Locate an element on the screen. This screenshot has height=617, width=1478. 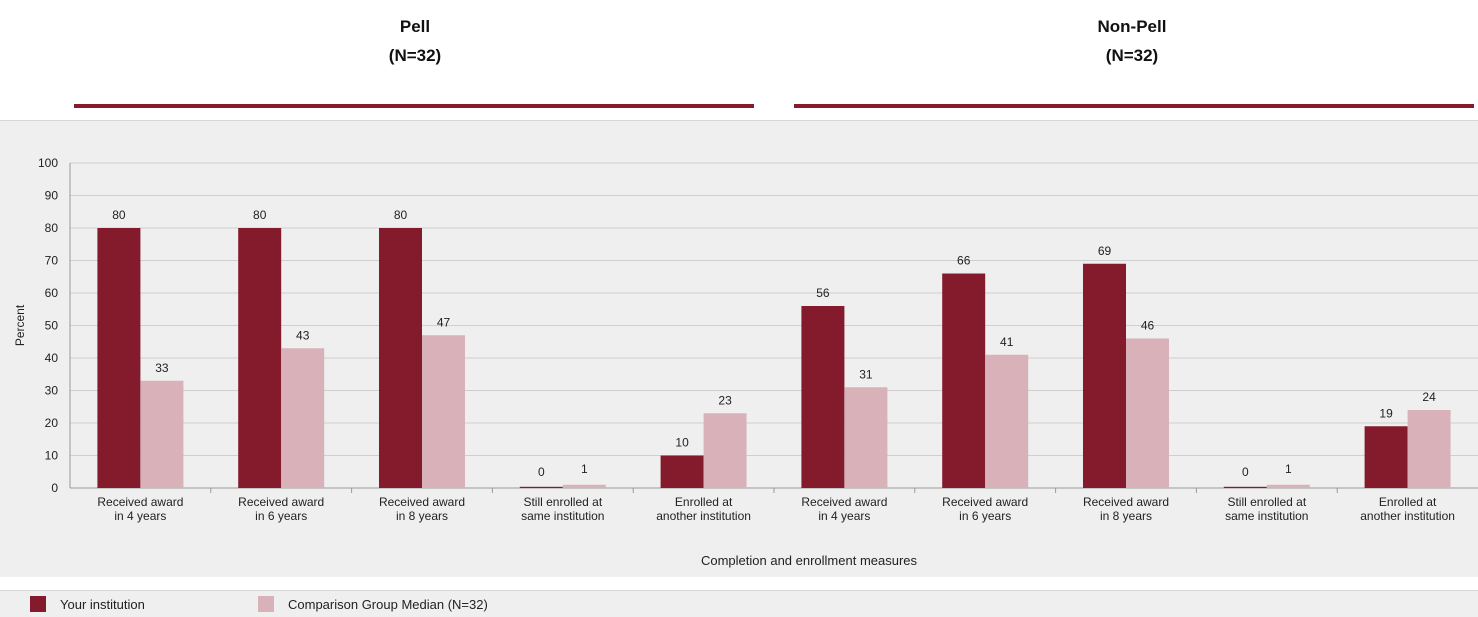
data-label-comparison: 47 is located at coordinates (444, 322).